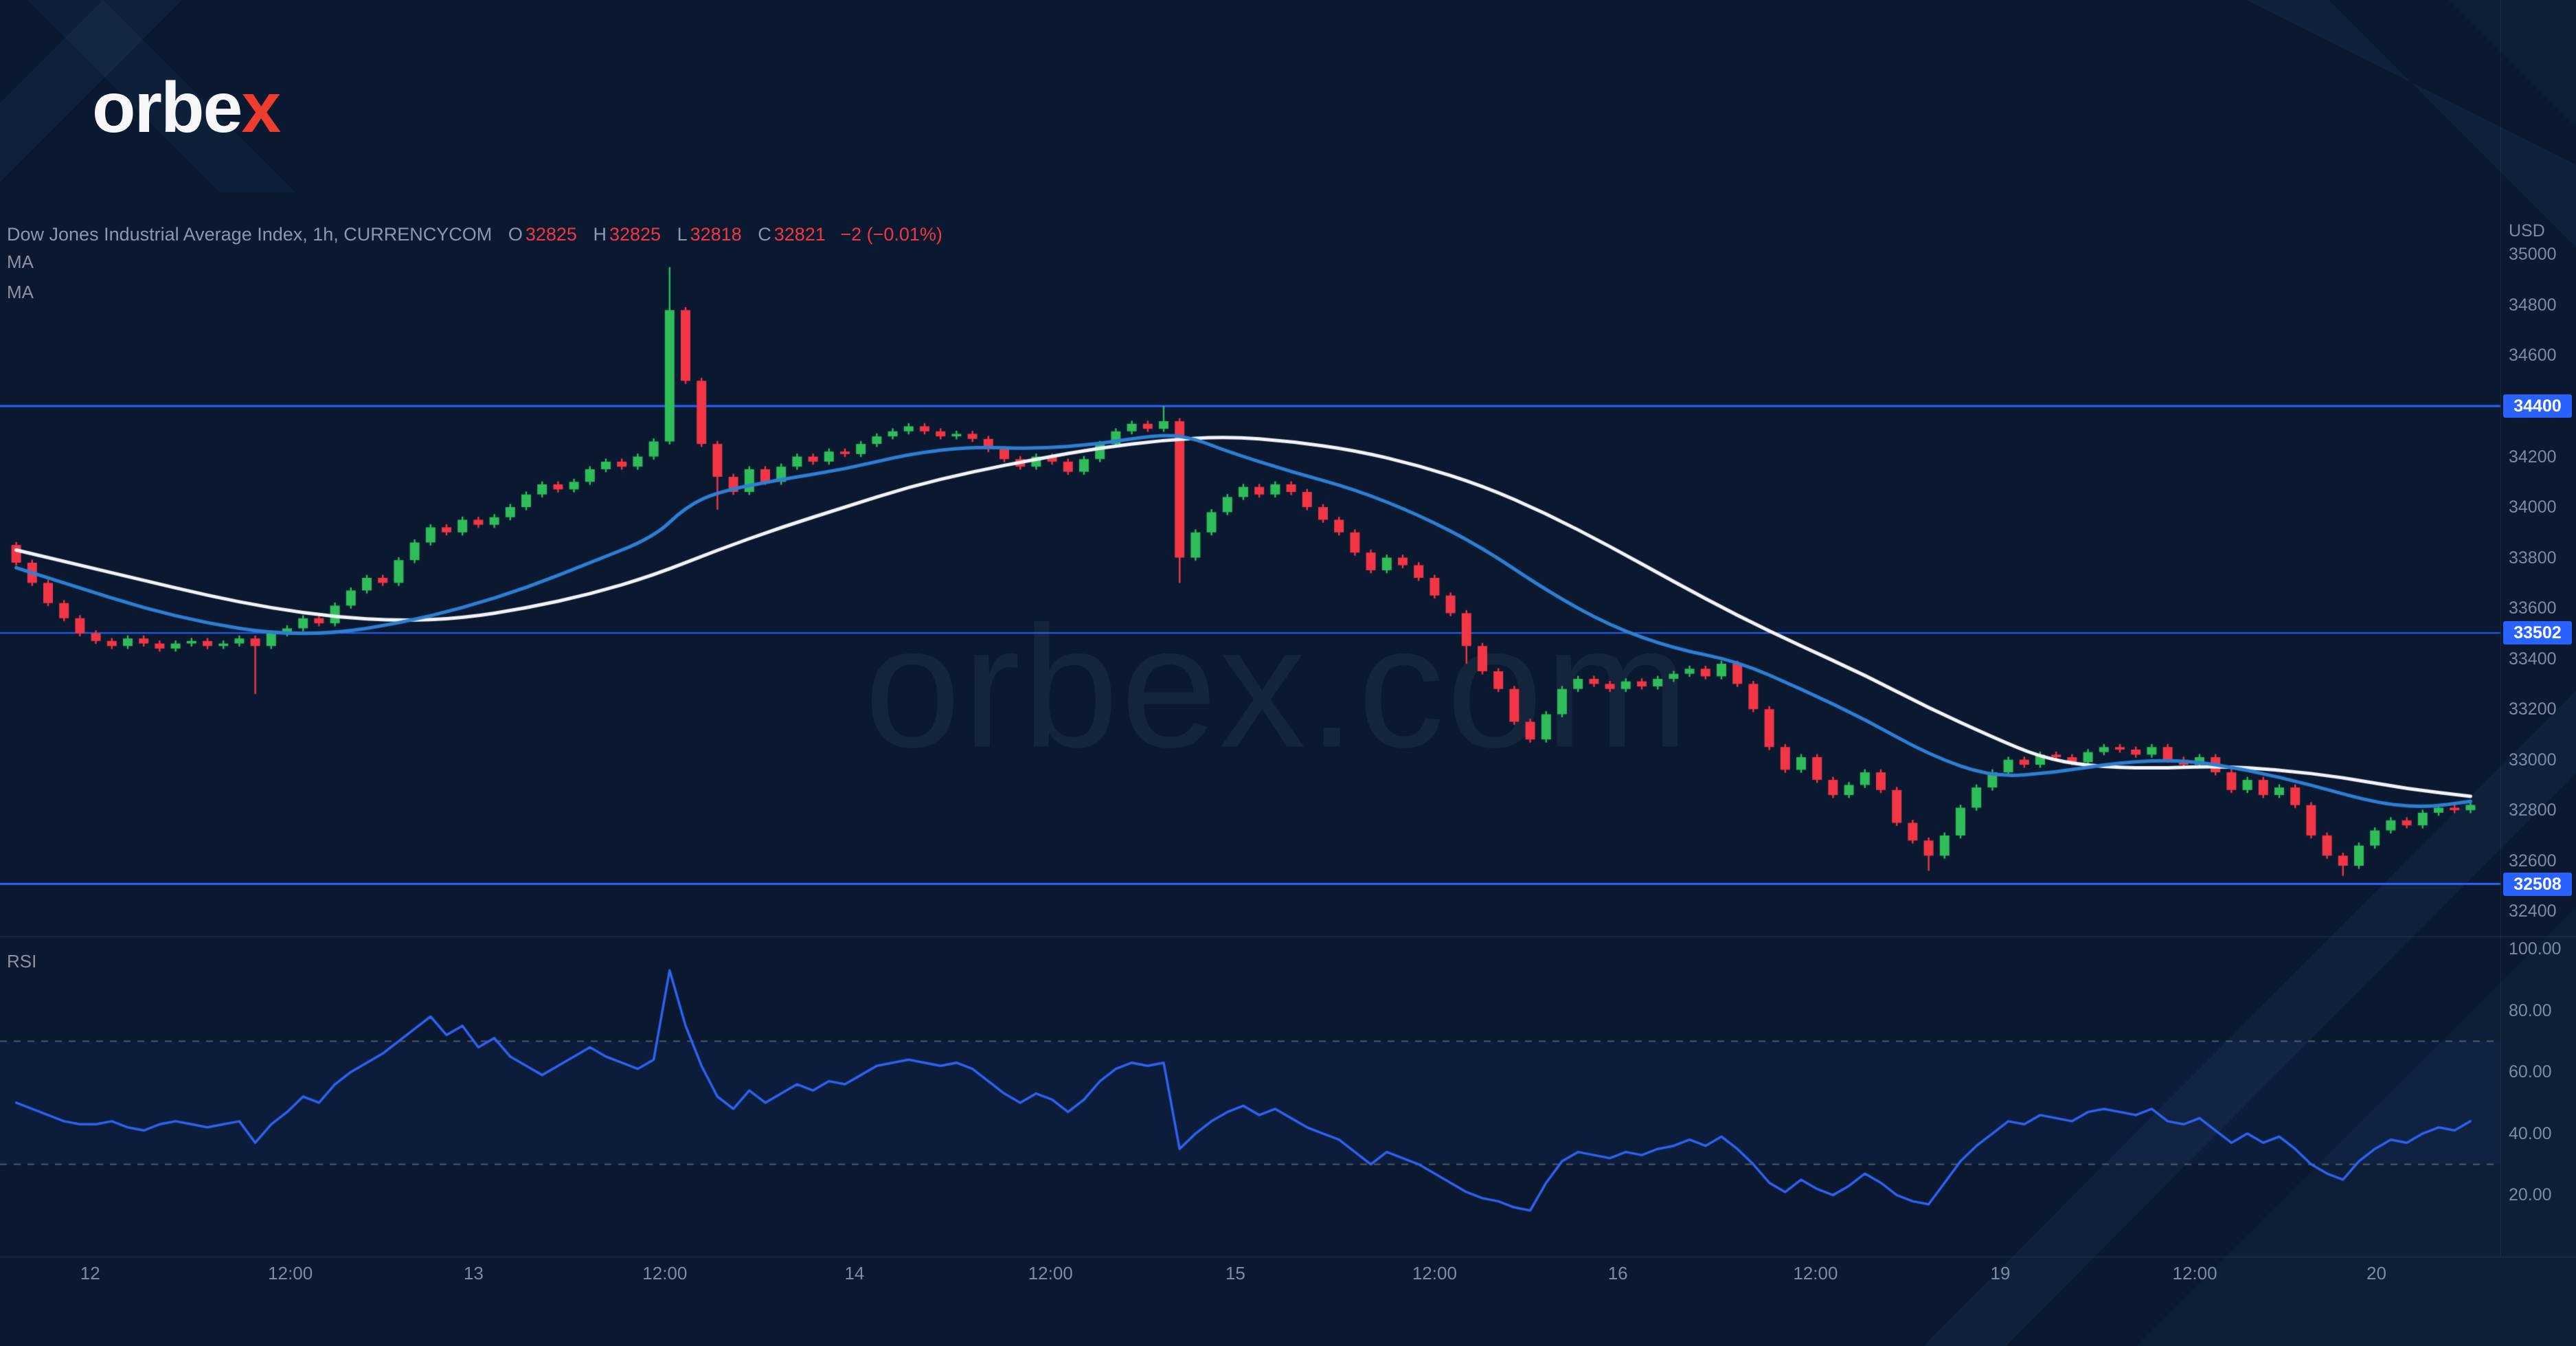 Image resolution: width=2576 pixels, height=1346 pixels. I want to click on price-axis-tick: 34000, so click(2533, 507).